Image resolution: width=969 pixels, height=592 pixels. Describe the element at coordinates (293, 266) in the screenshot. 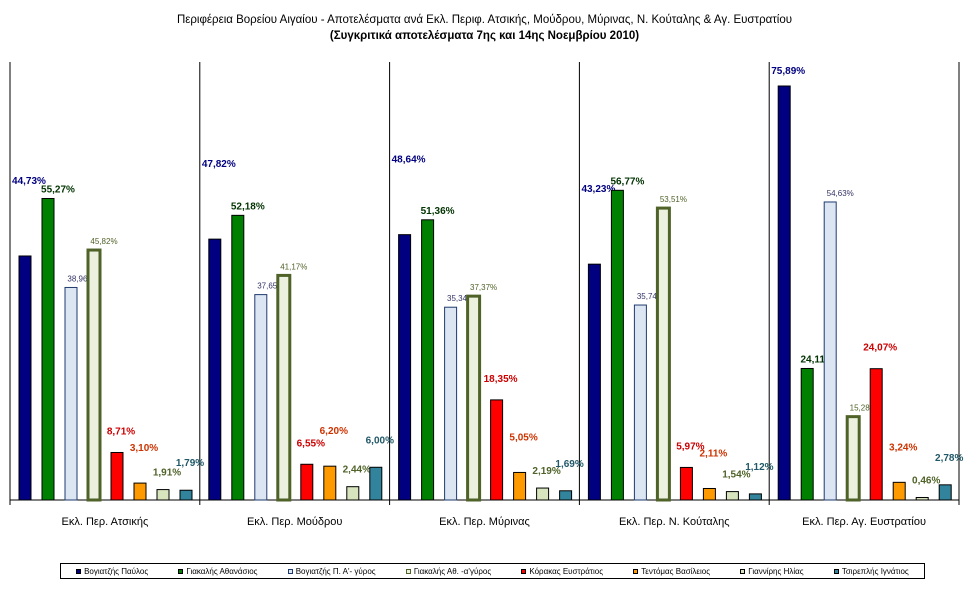

I see `data-label: 41,17%` at that location.